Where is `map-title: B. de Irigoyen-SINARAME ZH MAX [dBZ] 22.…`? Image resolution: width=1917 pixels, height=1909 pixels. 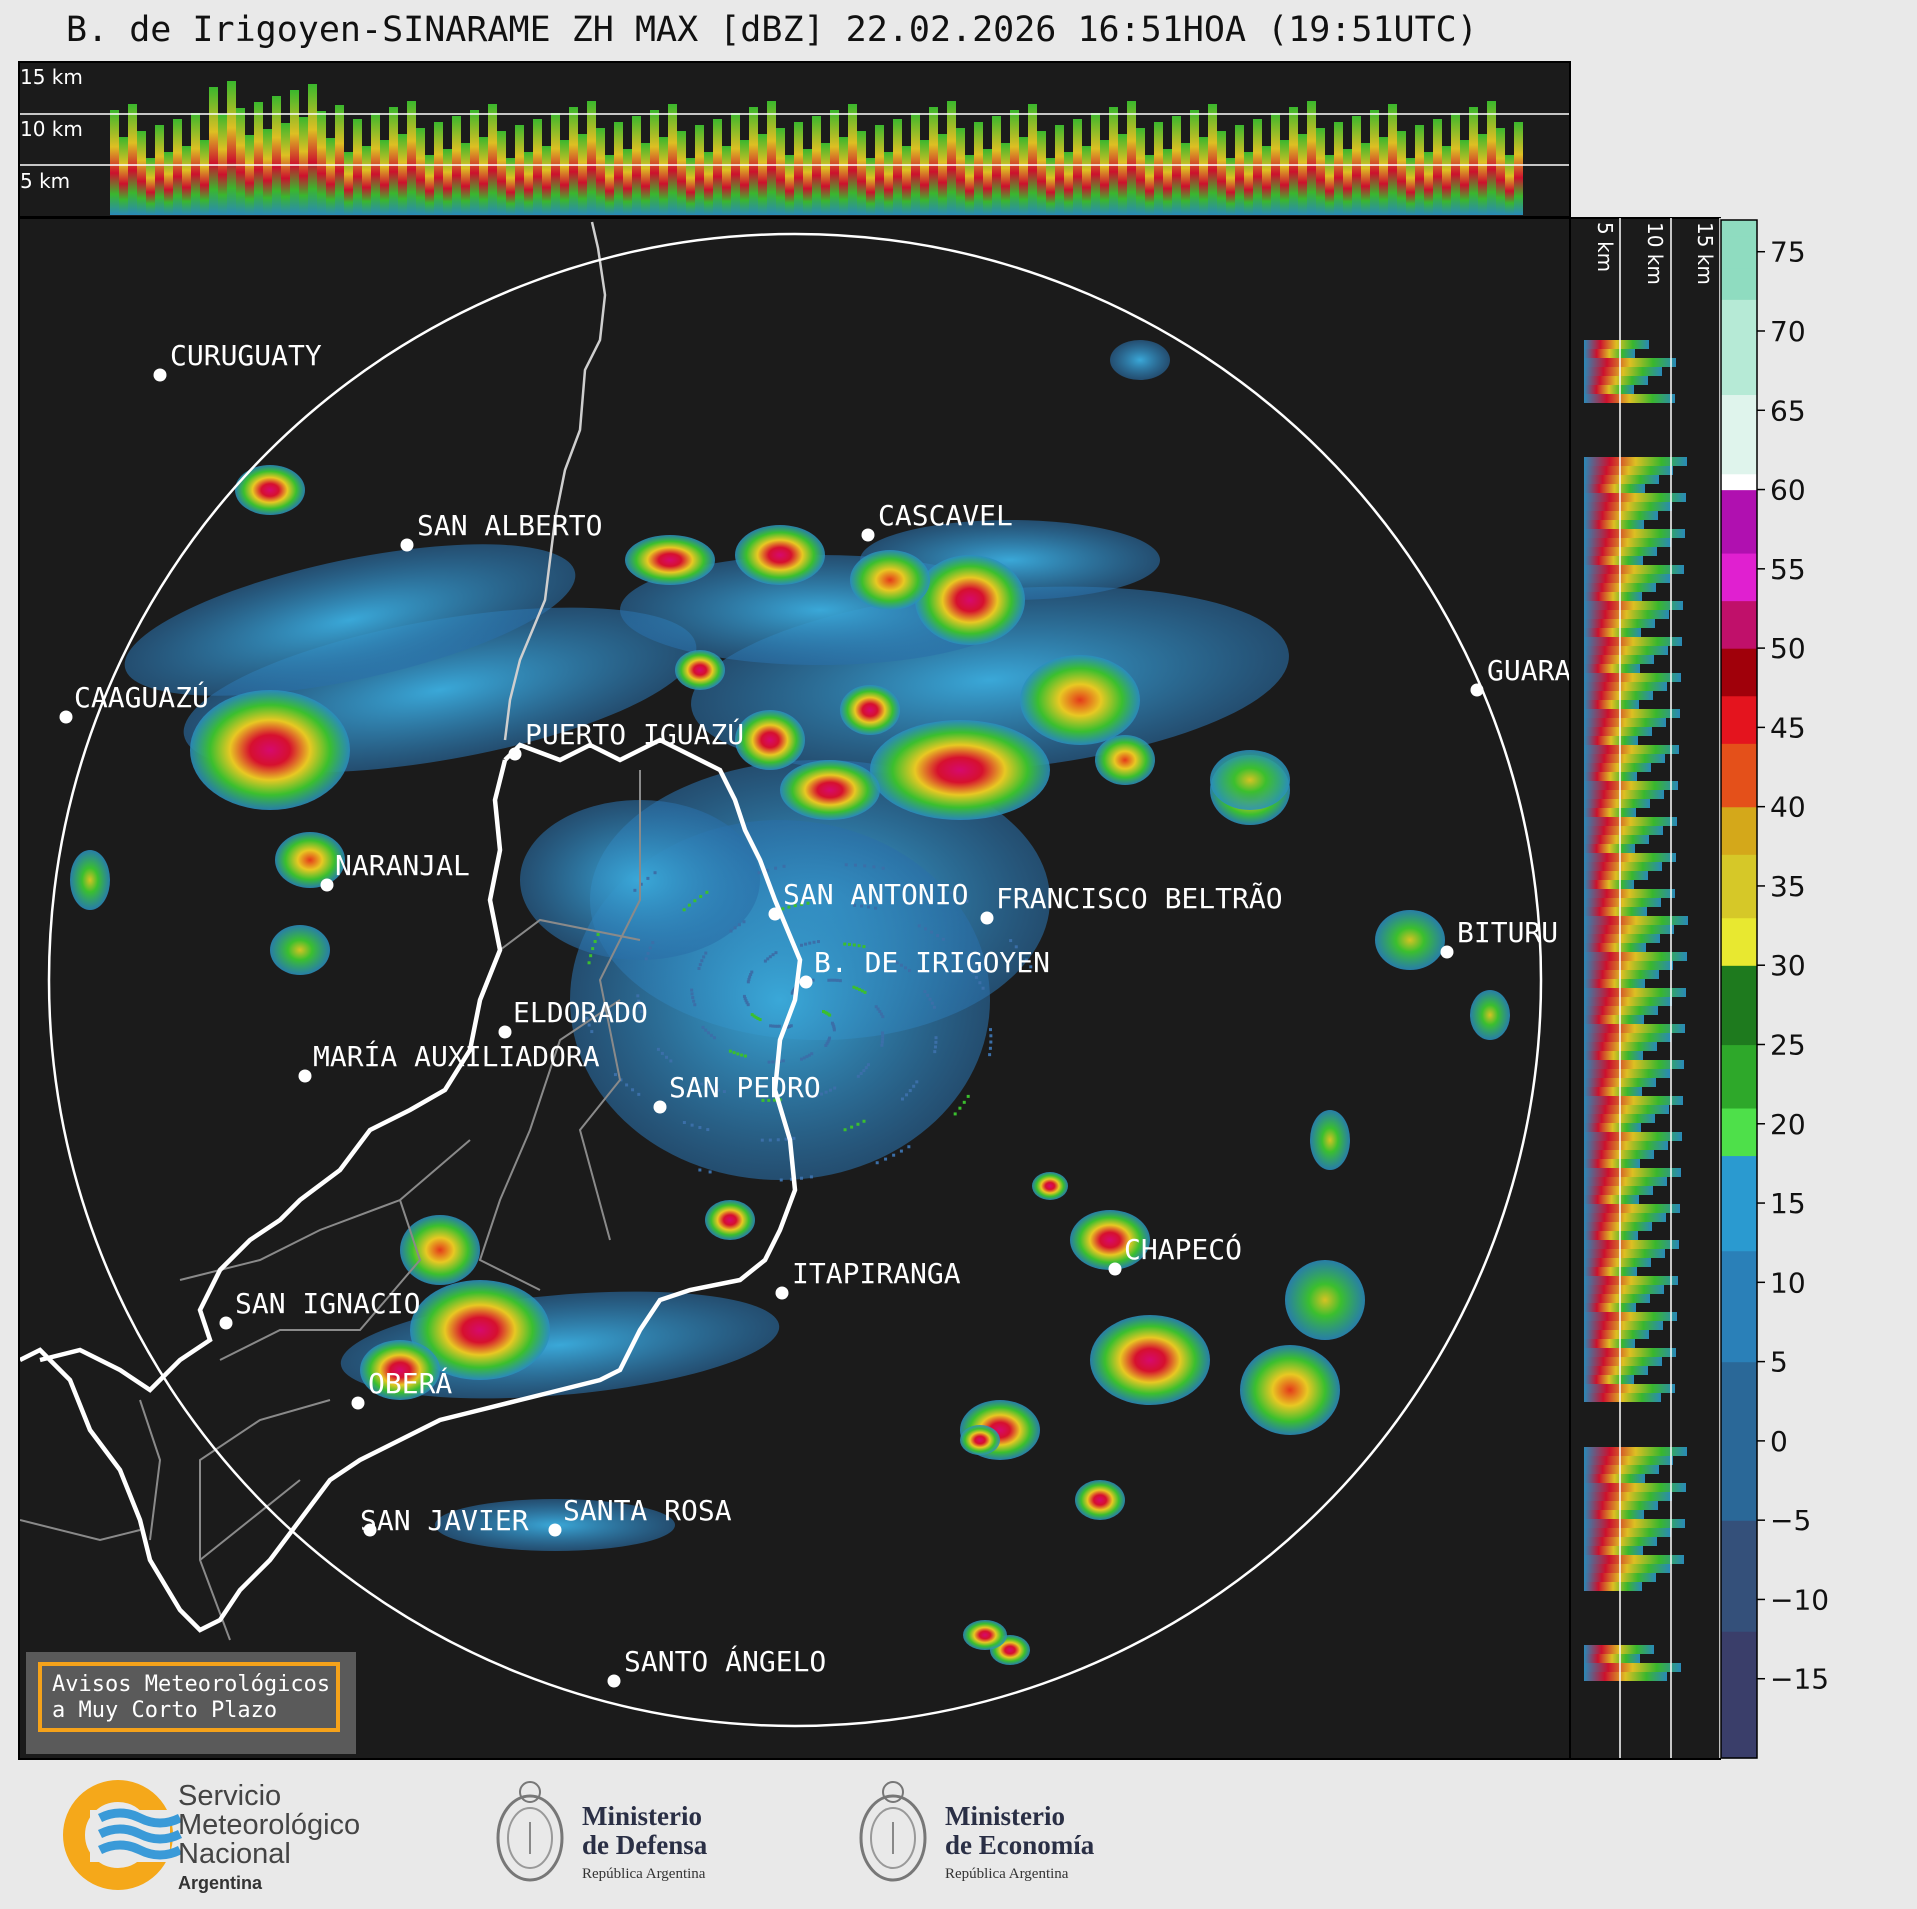 map-title: B. de Irigoyen-SINARAME ZH MAX [dBZ] 22.… is located at coordinates (772, 30).